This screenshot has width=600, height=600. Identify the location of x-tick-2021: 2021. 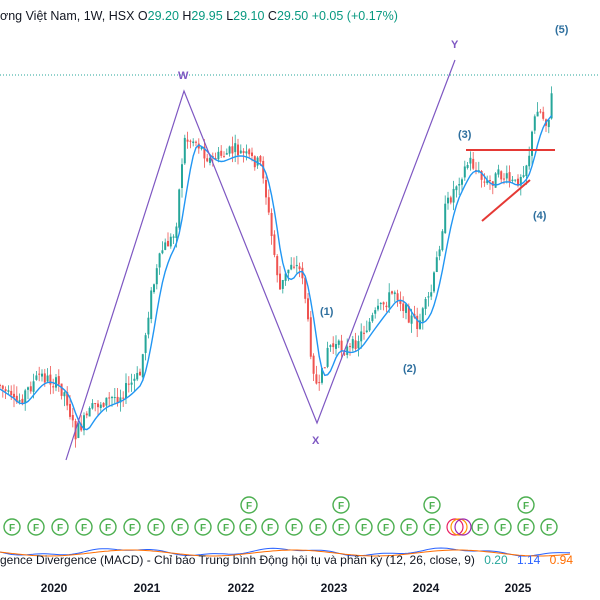
(147, 588).